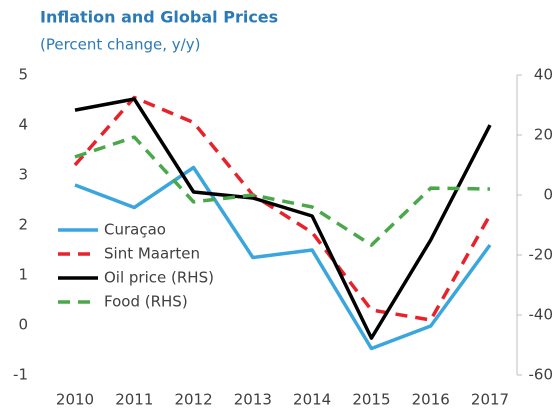 The width and height of the screenshot is (557, 410). What do you see at coordinates (134, 400) in the screenshot?
I see `x-tick-label: 2011` at bounding box center [134, 400].